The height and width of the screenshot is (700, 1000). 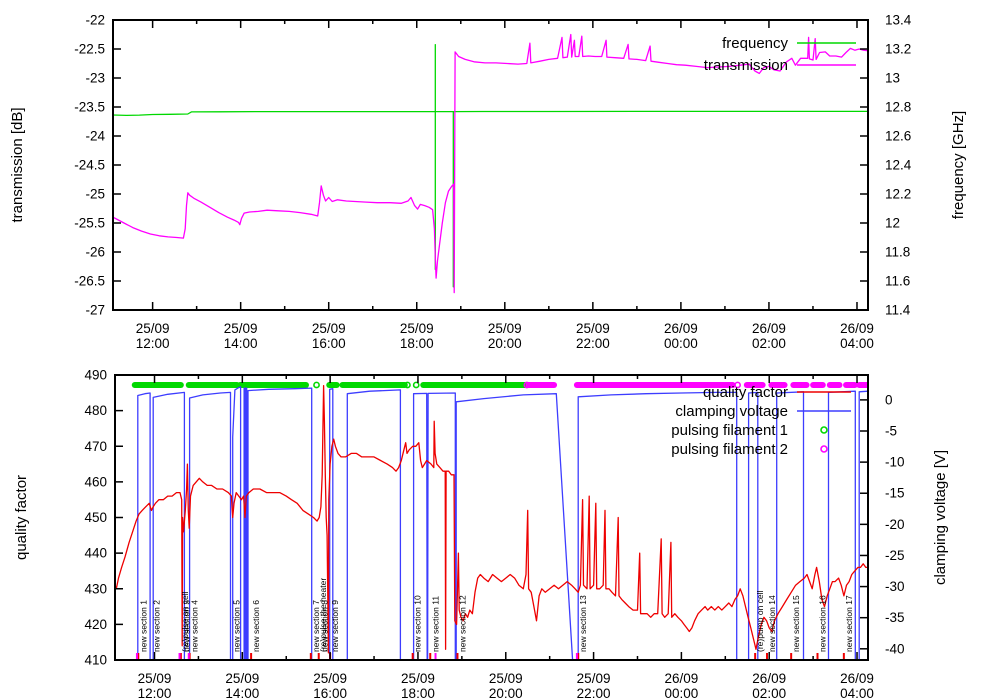 What do you see at coordinates (21, 517) in the screenshot?
I see `left-axis-title: quality factor` at bounding box center [21, 517].